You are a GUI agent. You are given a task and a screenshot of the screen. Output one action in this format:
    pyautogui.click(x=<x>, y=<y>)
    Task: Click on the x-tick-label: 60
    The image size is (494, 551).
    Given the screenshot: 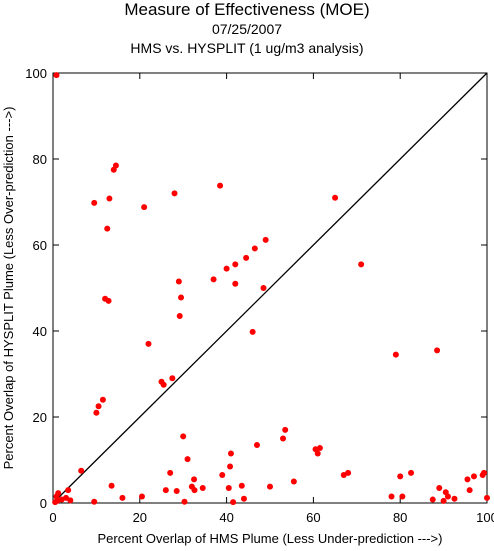 What is the action you would take?
    pyautogui.click(x=313, y=517)
    